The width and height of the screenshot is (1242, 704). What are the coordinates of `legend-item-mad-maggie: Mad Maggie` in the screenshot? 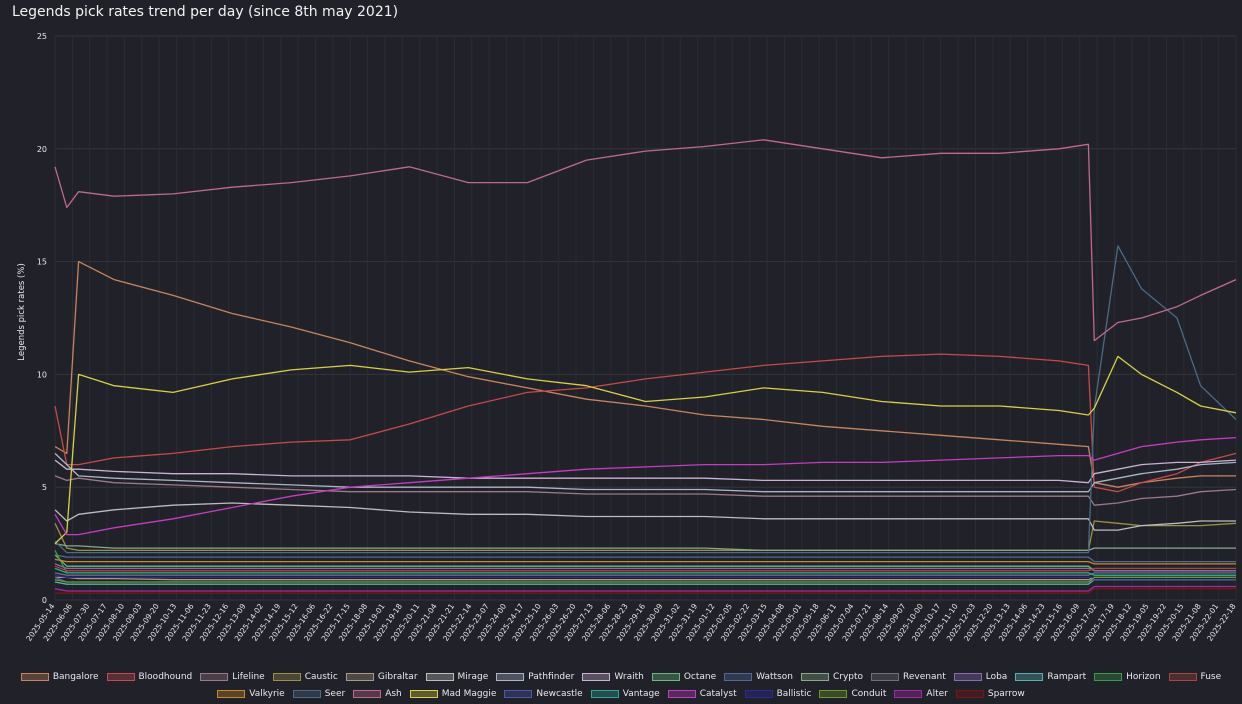 It's located at (453, 693).